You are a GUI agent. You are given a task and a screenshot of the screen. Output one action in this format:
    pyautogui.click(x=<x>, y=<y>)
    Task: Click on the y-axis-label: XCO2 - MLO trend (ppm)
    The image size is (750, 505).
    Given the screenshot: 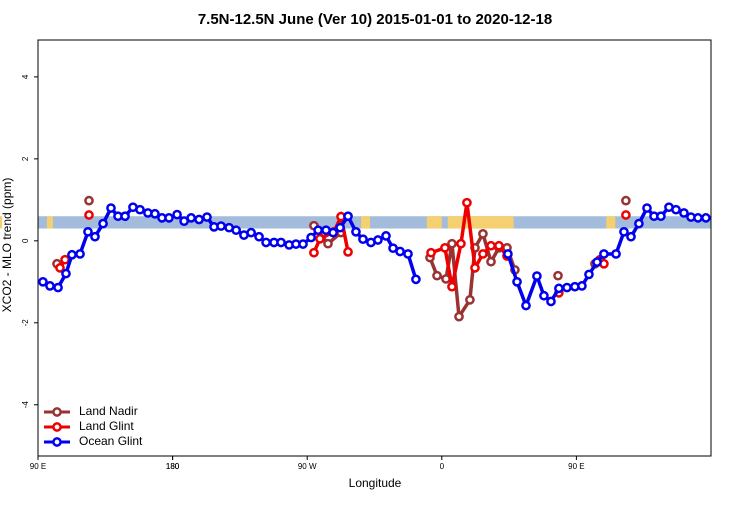 What is the action you would take?
    pyautogui.click(x=7, y=245)
    